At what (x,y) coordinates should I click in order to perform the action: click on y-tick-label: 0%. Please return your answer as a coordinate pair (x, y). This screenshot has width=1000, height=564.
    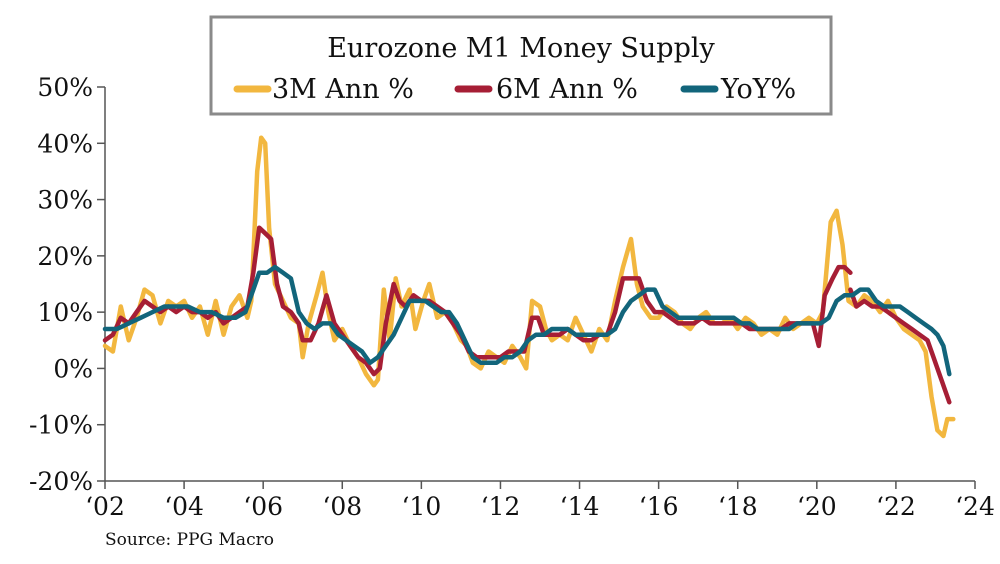
    Looking at the image, I should click on (73, 368).